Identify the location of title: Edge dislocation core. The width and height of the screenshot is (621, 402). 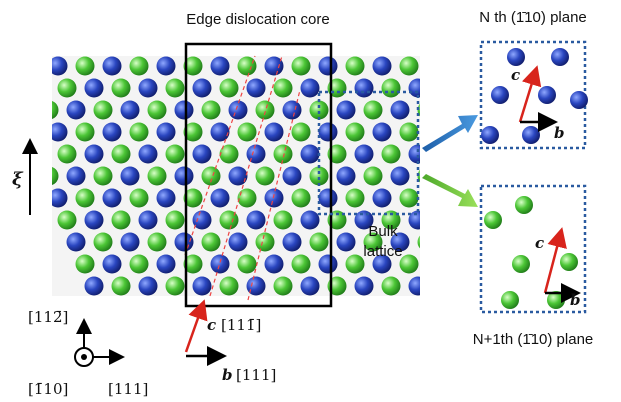
(257, 19).